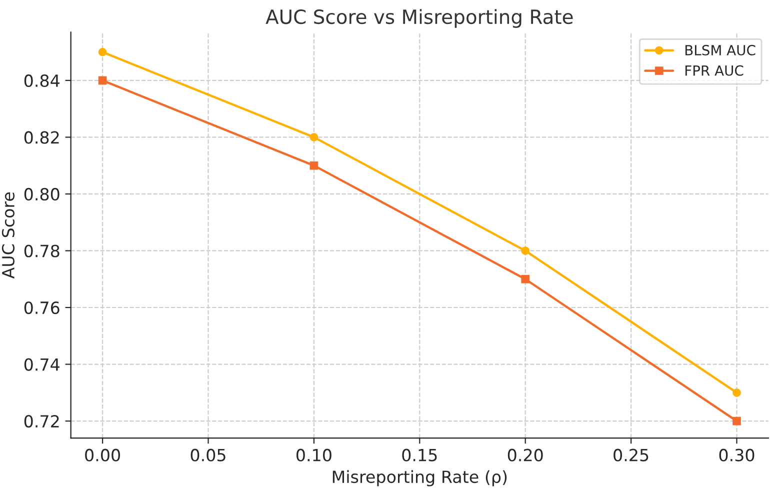 The height and width of the screenshot is (495, 770). What do you see at coordinates (631, 455) in the screenshot?
I see `x-tick-label: 0.25` at bounding box center [631, 455].